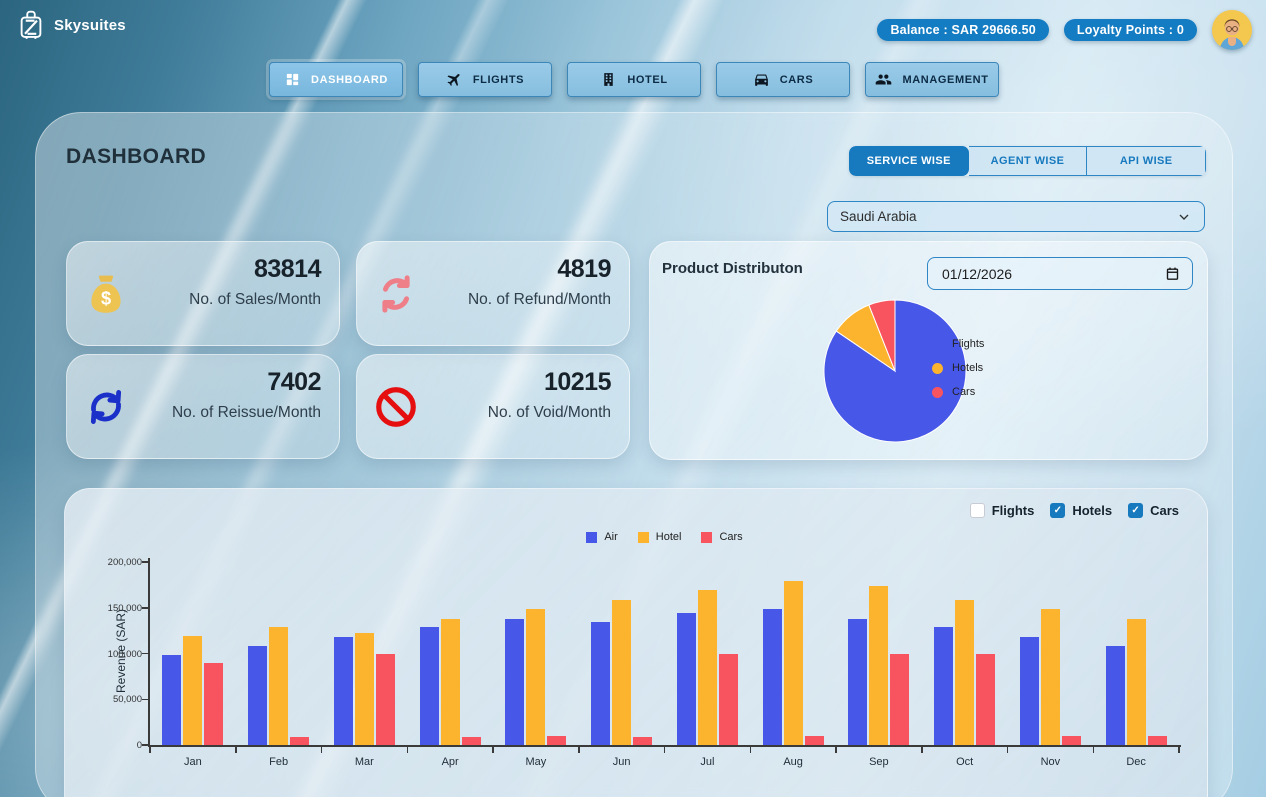 The image size is (1266, 797). Describe the element at coordinates (728, 699) in the screenshot. I see `bar-cars-jul` at that location.